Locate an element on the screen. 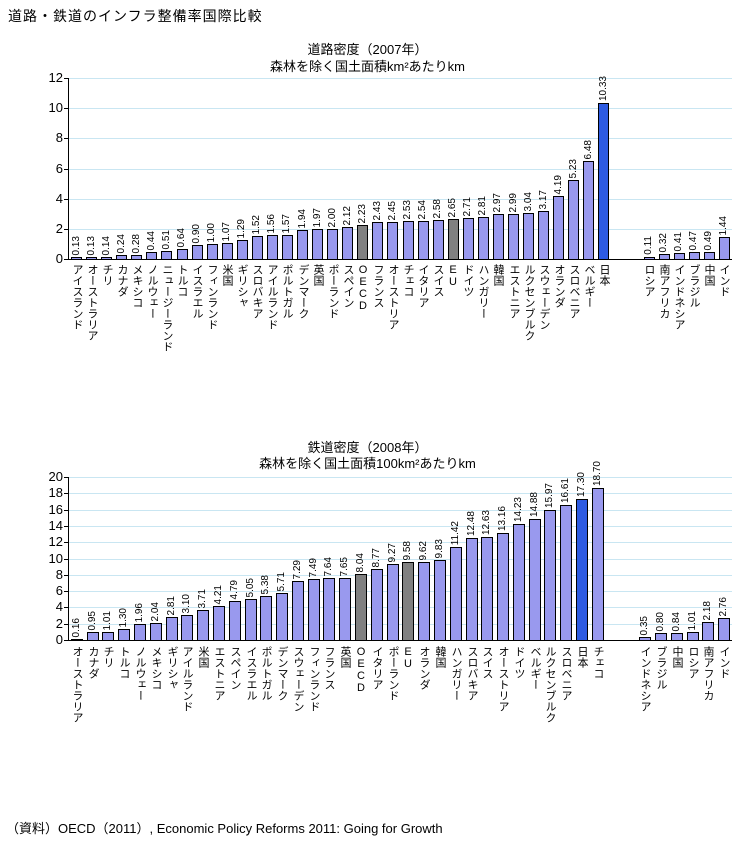 Image resolution: width=735 pixels, height=847 pixels. bar-value-label: 1.56 is located at coordinates (271, 223).